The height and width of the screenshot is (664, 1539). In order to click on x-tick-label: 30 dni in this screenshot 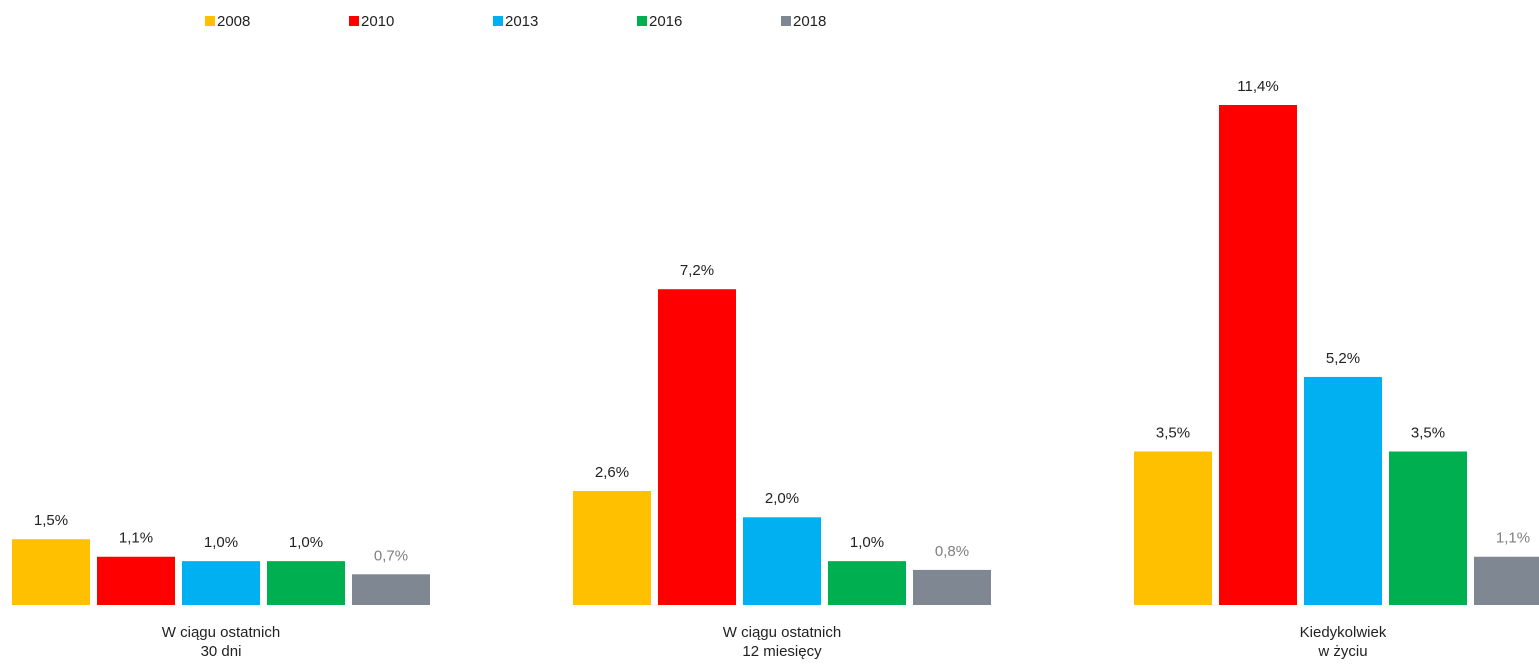, I will do `click(221, 651)`.